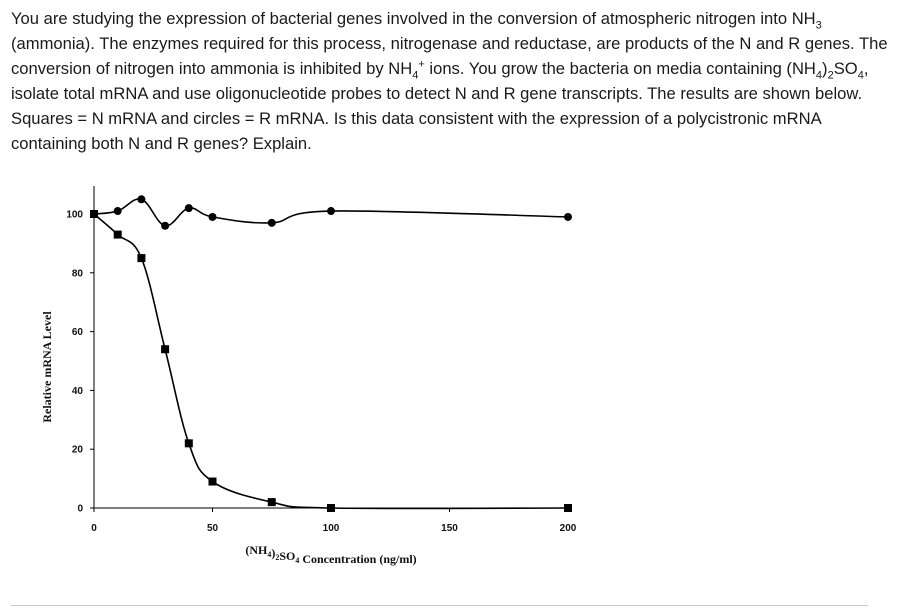 This screenshot has width=912, height=610. What do you see at coordinates (74, 215) in the screenshot?
I see `y-tick-label: 100` at bounding box center [74, 215].